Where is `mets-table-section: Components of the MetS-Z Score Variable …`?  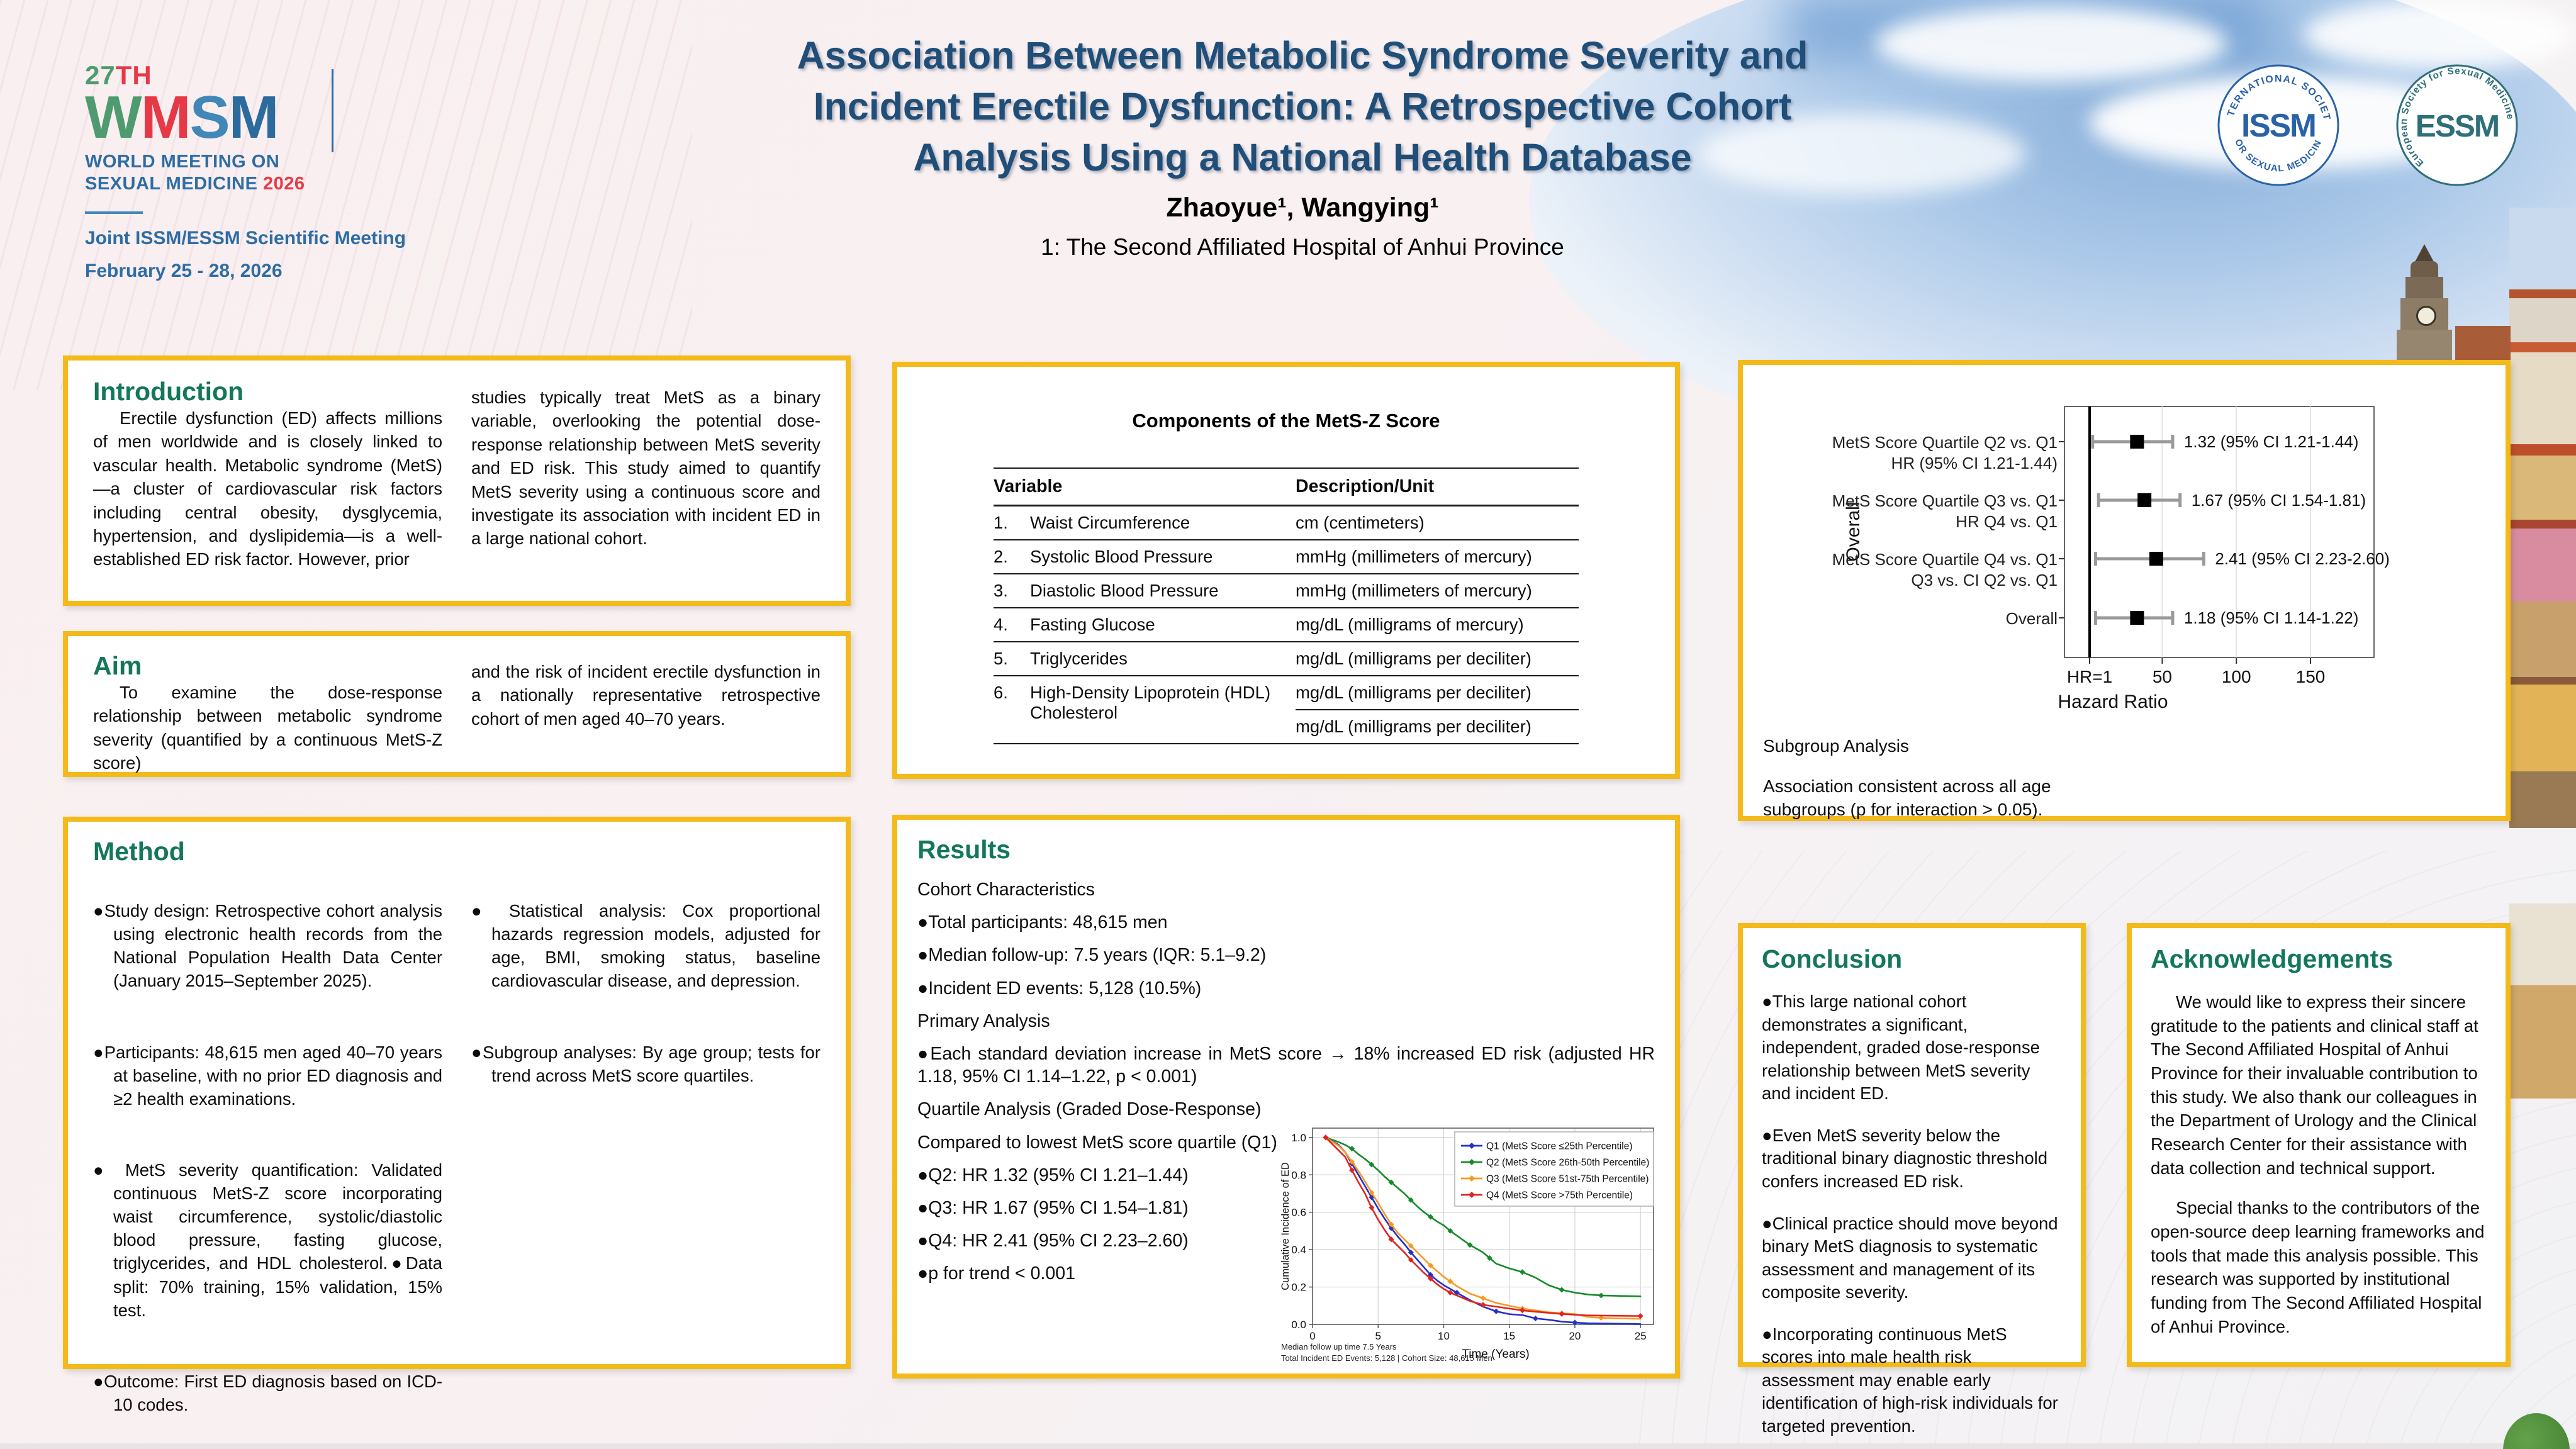
mets-table-section: Components of the MetS-Z Score Variable … is located at coordinates (1286, 570).